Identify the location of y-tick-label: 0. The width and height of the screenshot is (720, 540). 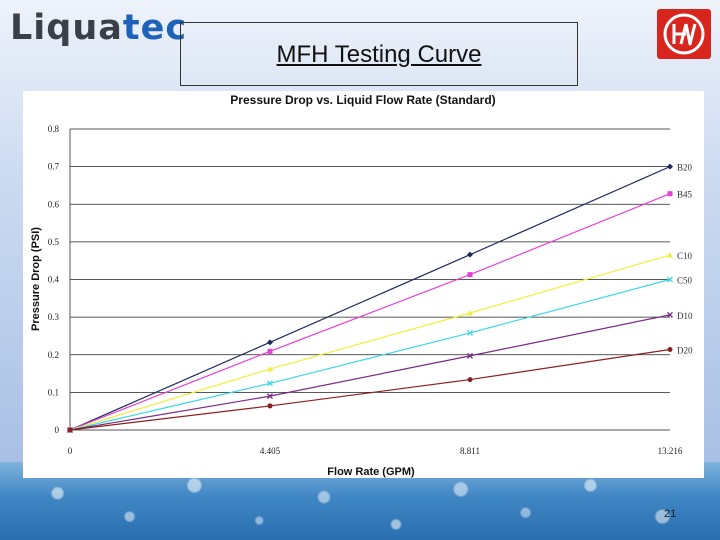
(57, 430).